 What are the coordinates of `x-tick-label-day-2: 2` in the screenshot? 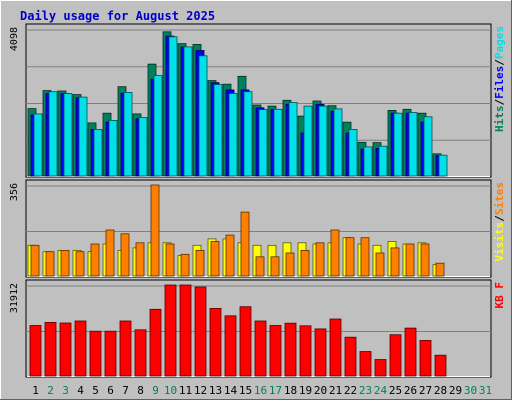 It's located at (50, 390).